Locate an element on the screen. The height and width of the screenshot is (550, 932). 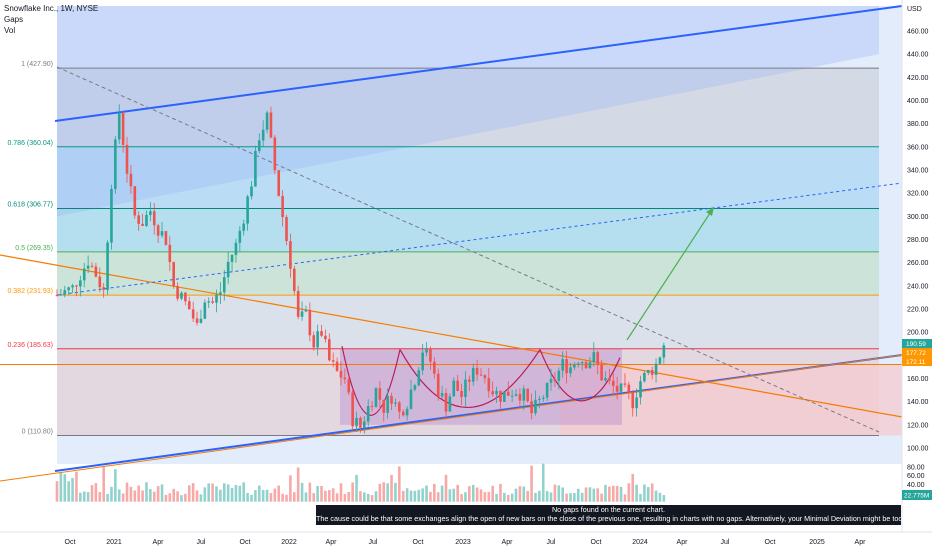
time-tick: Oct is located at coordinates (596, 542).